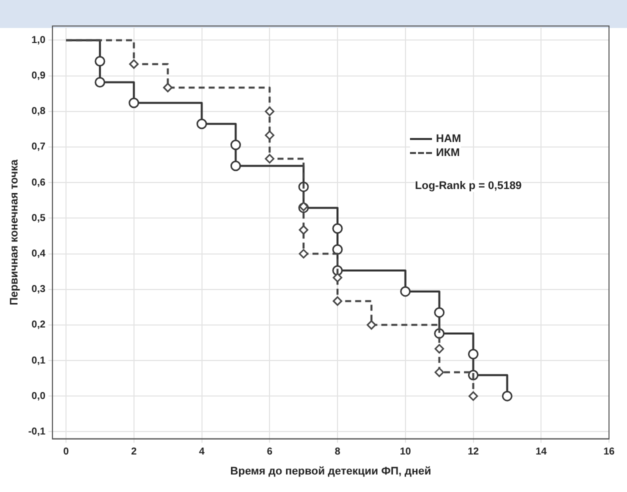 The image size is (627, 492). What do you see at coordinates (406, 452) in the screenshot?
I see `x-tick-label: 10` at bounding box center [406, 452].